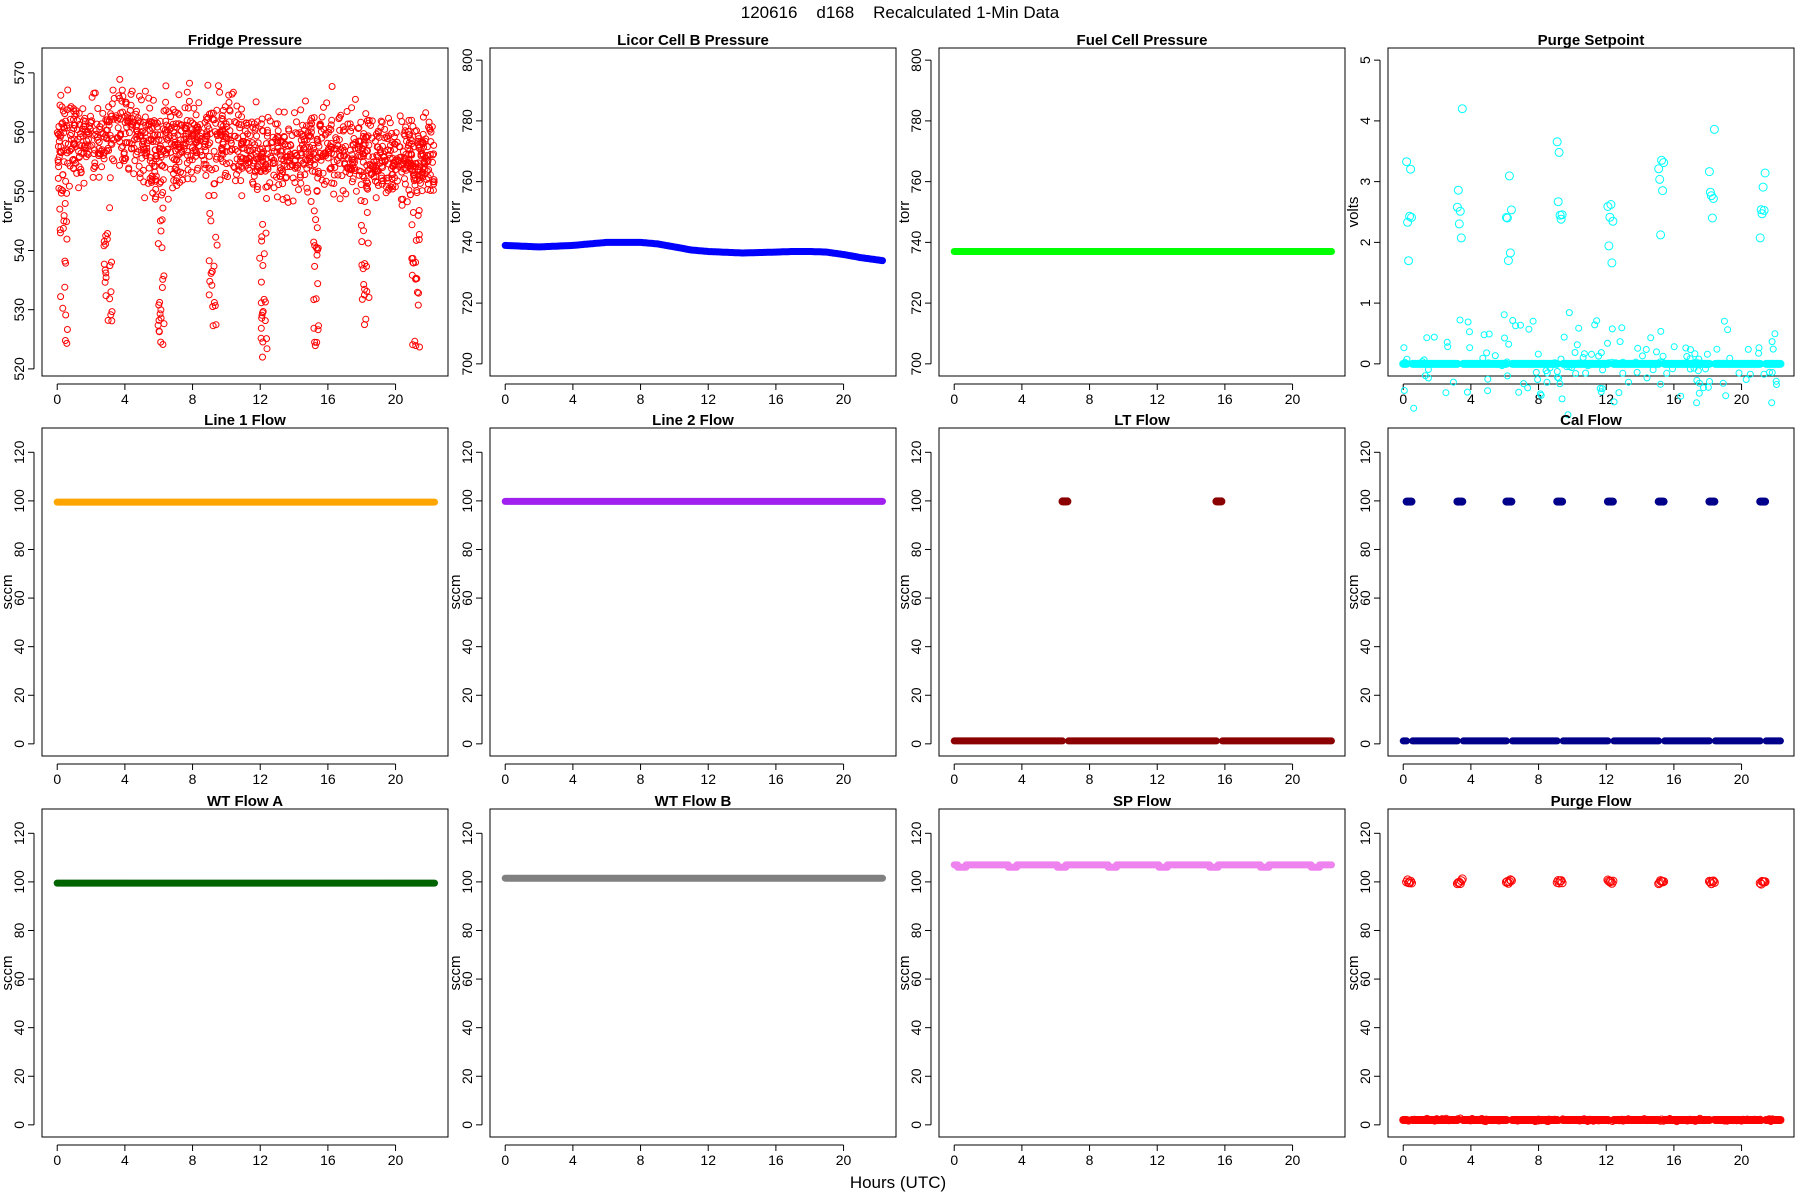 The image size is (1800, 1200). I want to click on x-tick-label: 4, so click(573, 1160).